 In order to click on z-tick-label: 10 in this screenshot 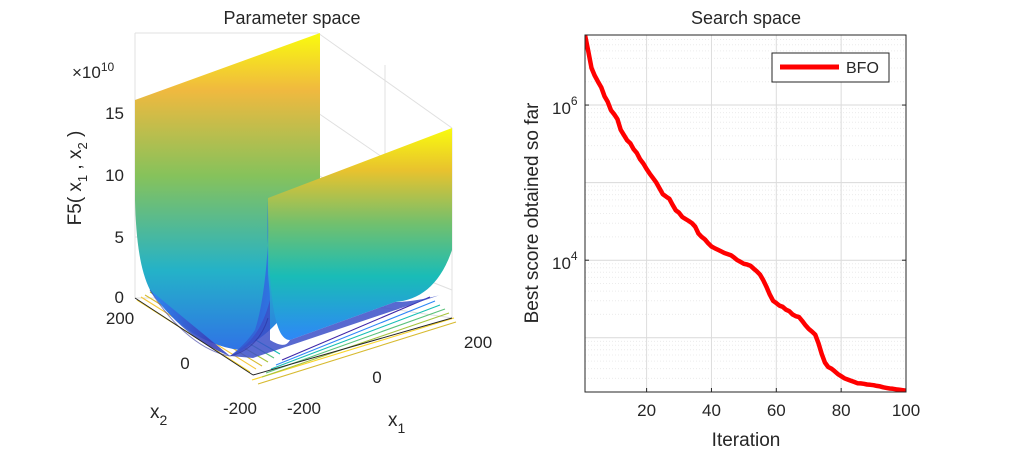, I will do `click(114, 175)`.